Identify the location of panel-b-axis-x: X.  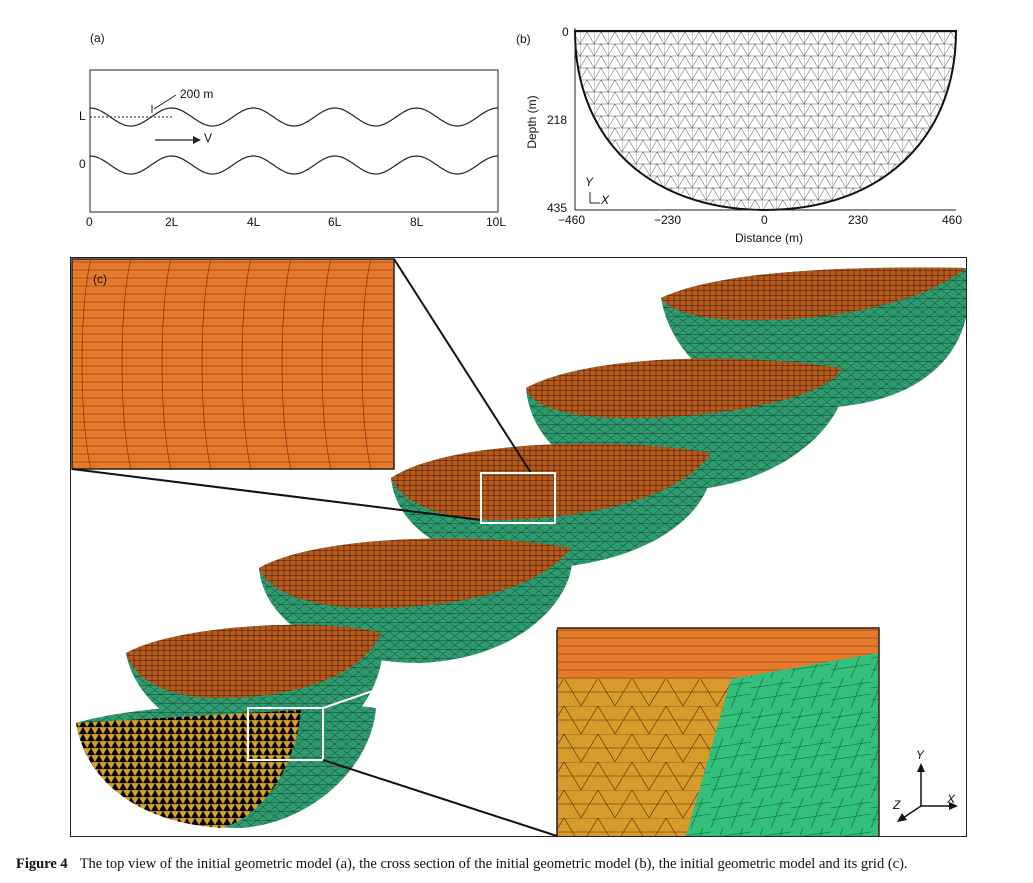
(605, 200).